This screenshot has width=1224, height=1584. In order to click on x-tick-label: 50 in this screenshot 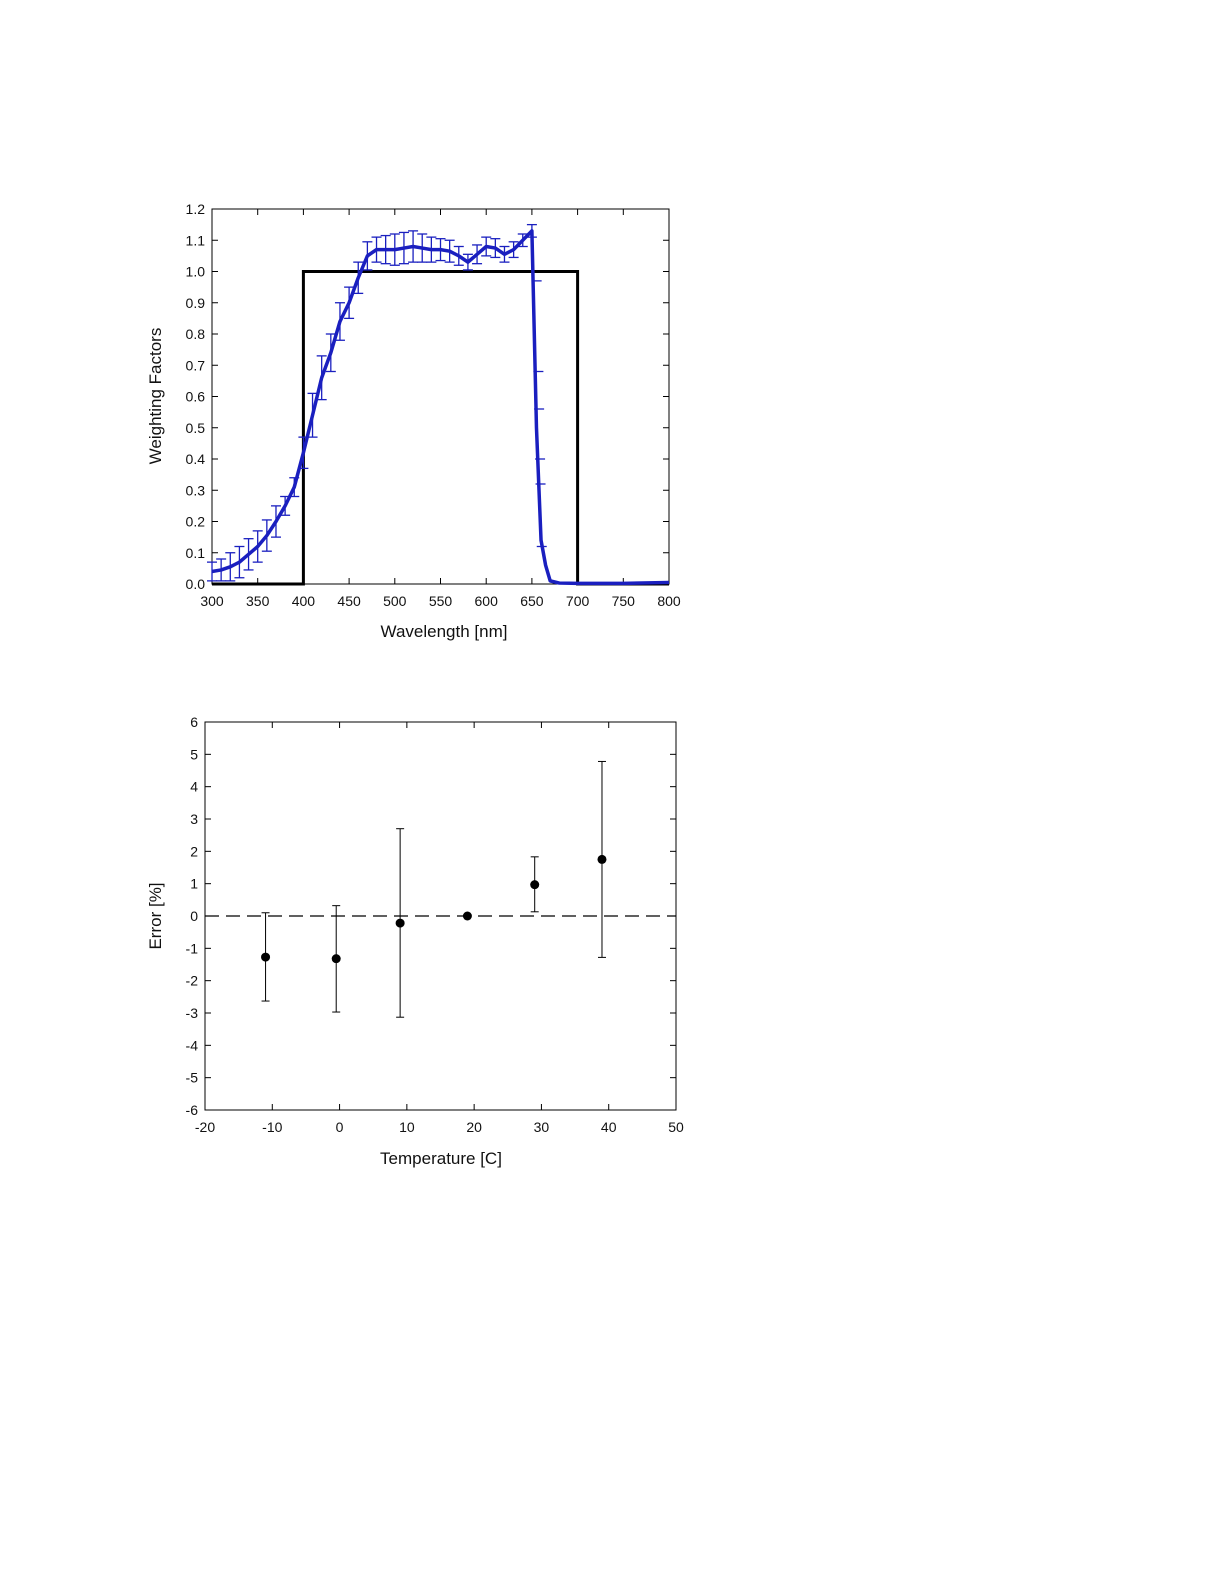, I will do `click(676, 1127)`.